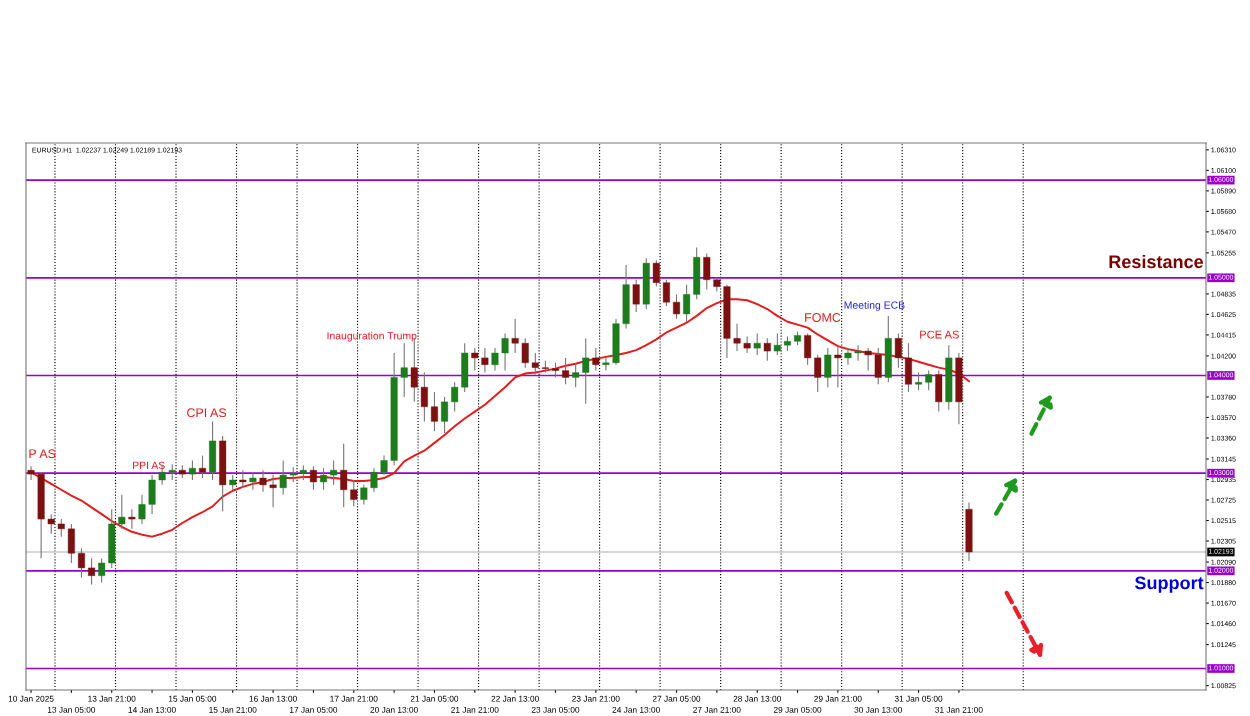  I want to click on x-tick-label: 14 Jan 13:00, so click(152, 709).